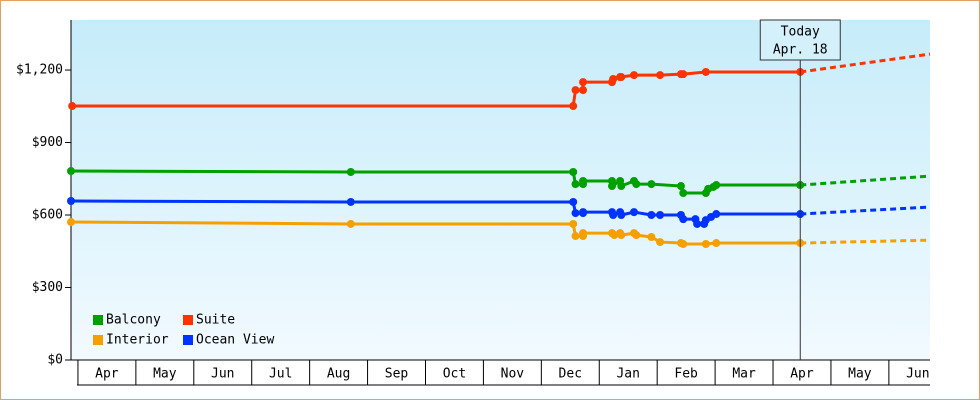 The height and width of the screenshot is (400, 980). Describe the element at coordinates (280, 374) in the screenshot. I see `x-tick-label: Jul` at that location.